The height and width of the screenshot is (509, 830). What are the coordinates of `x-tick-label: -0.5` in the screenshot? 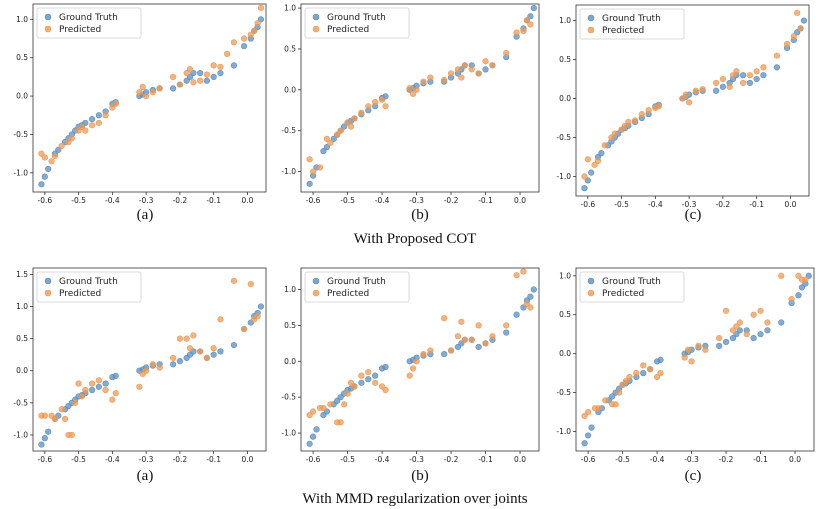 It's located at (622, 459).